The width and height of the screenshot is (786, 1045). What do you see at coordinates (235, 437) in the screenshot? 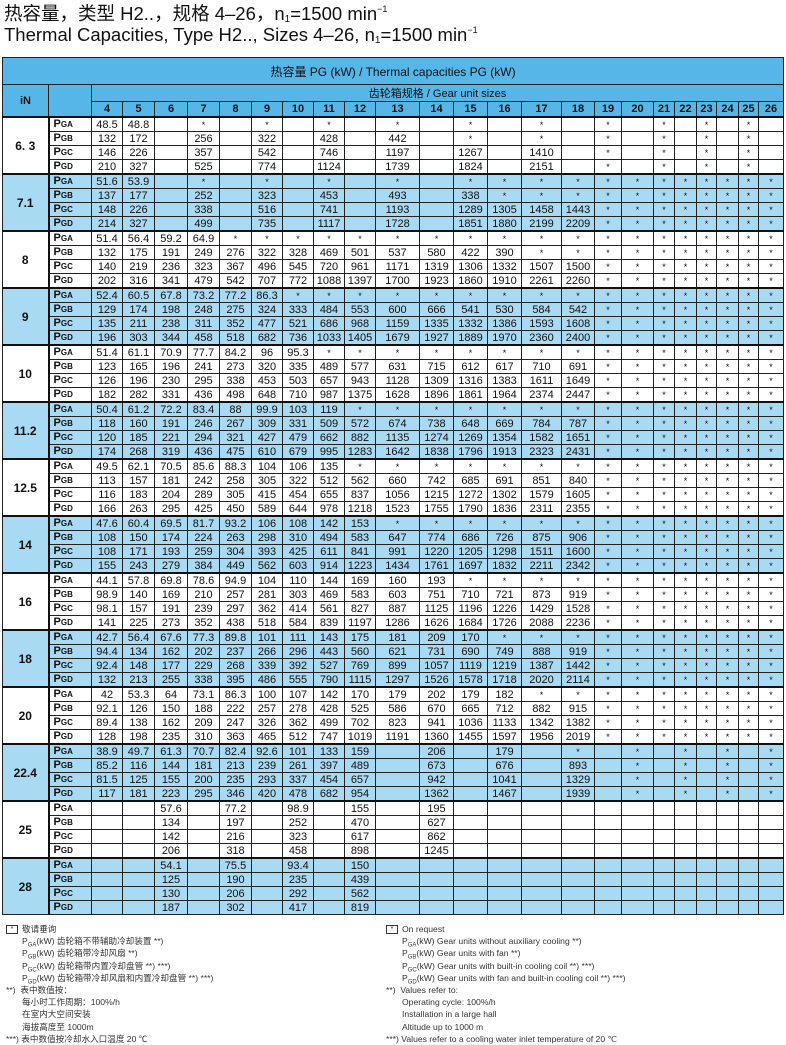
I see `value-cell: 321` at bounding box center [235, 437].